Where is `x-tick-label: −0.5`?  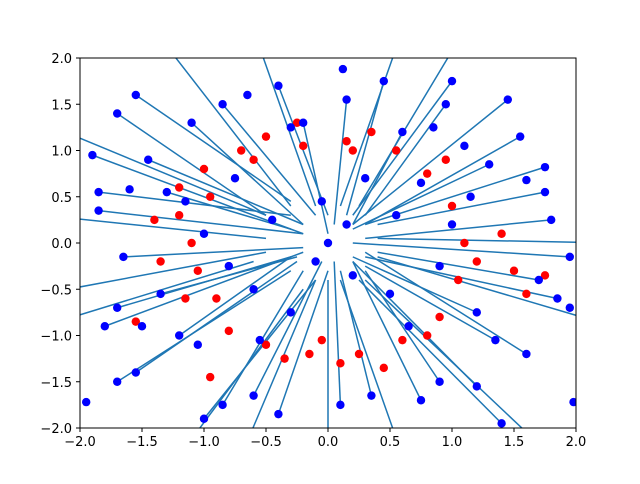
x-tick-label: −0.5 is located at coordinates (266, 442).